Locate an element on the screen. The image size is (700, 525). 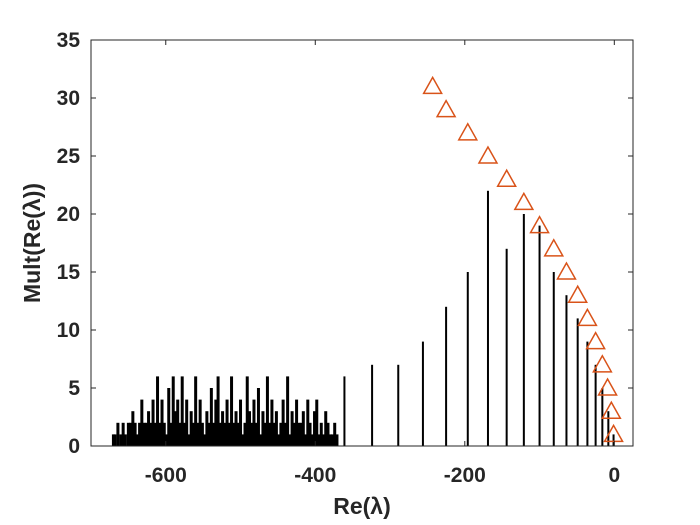
y-tick-label: 15 is located at coordinates (69, 272).